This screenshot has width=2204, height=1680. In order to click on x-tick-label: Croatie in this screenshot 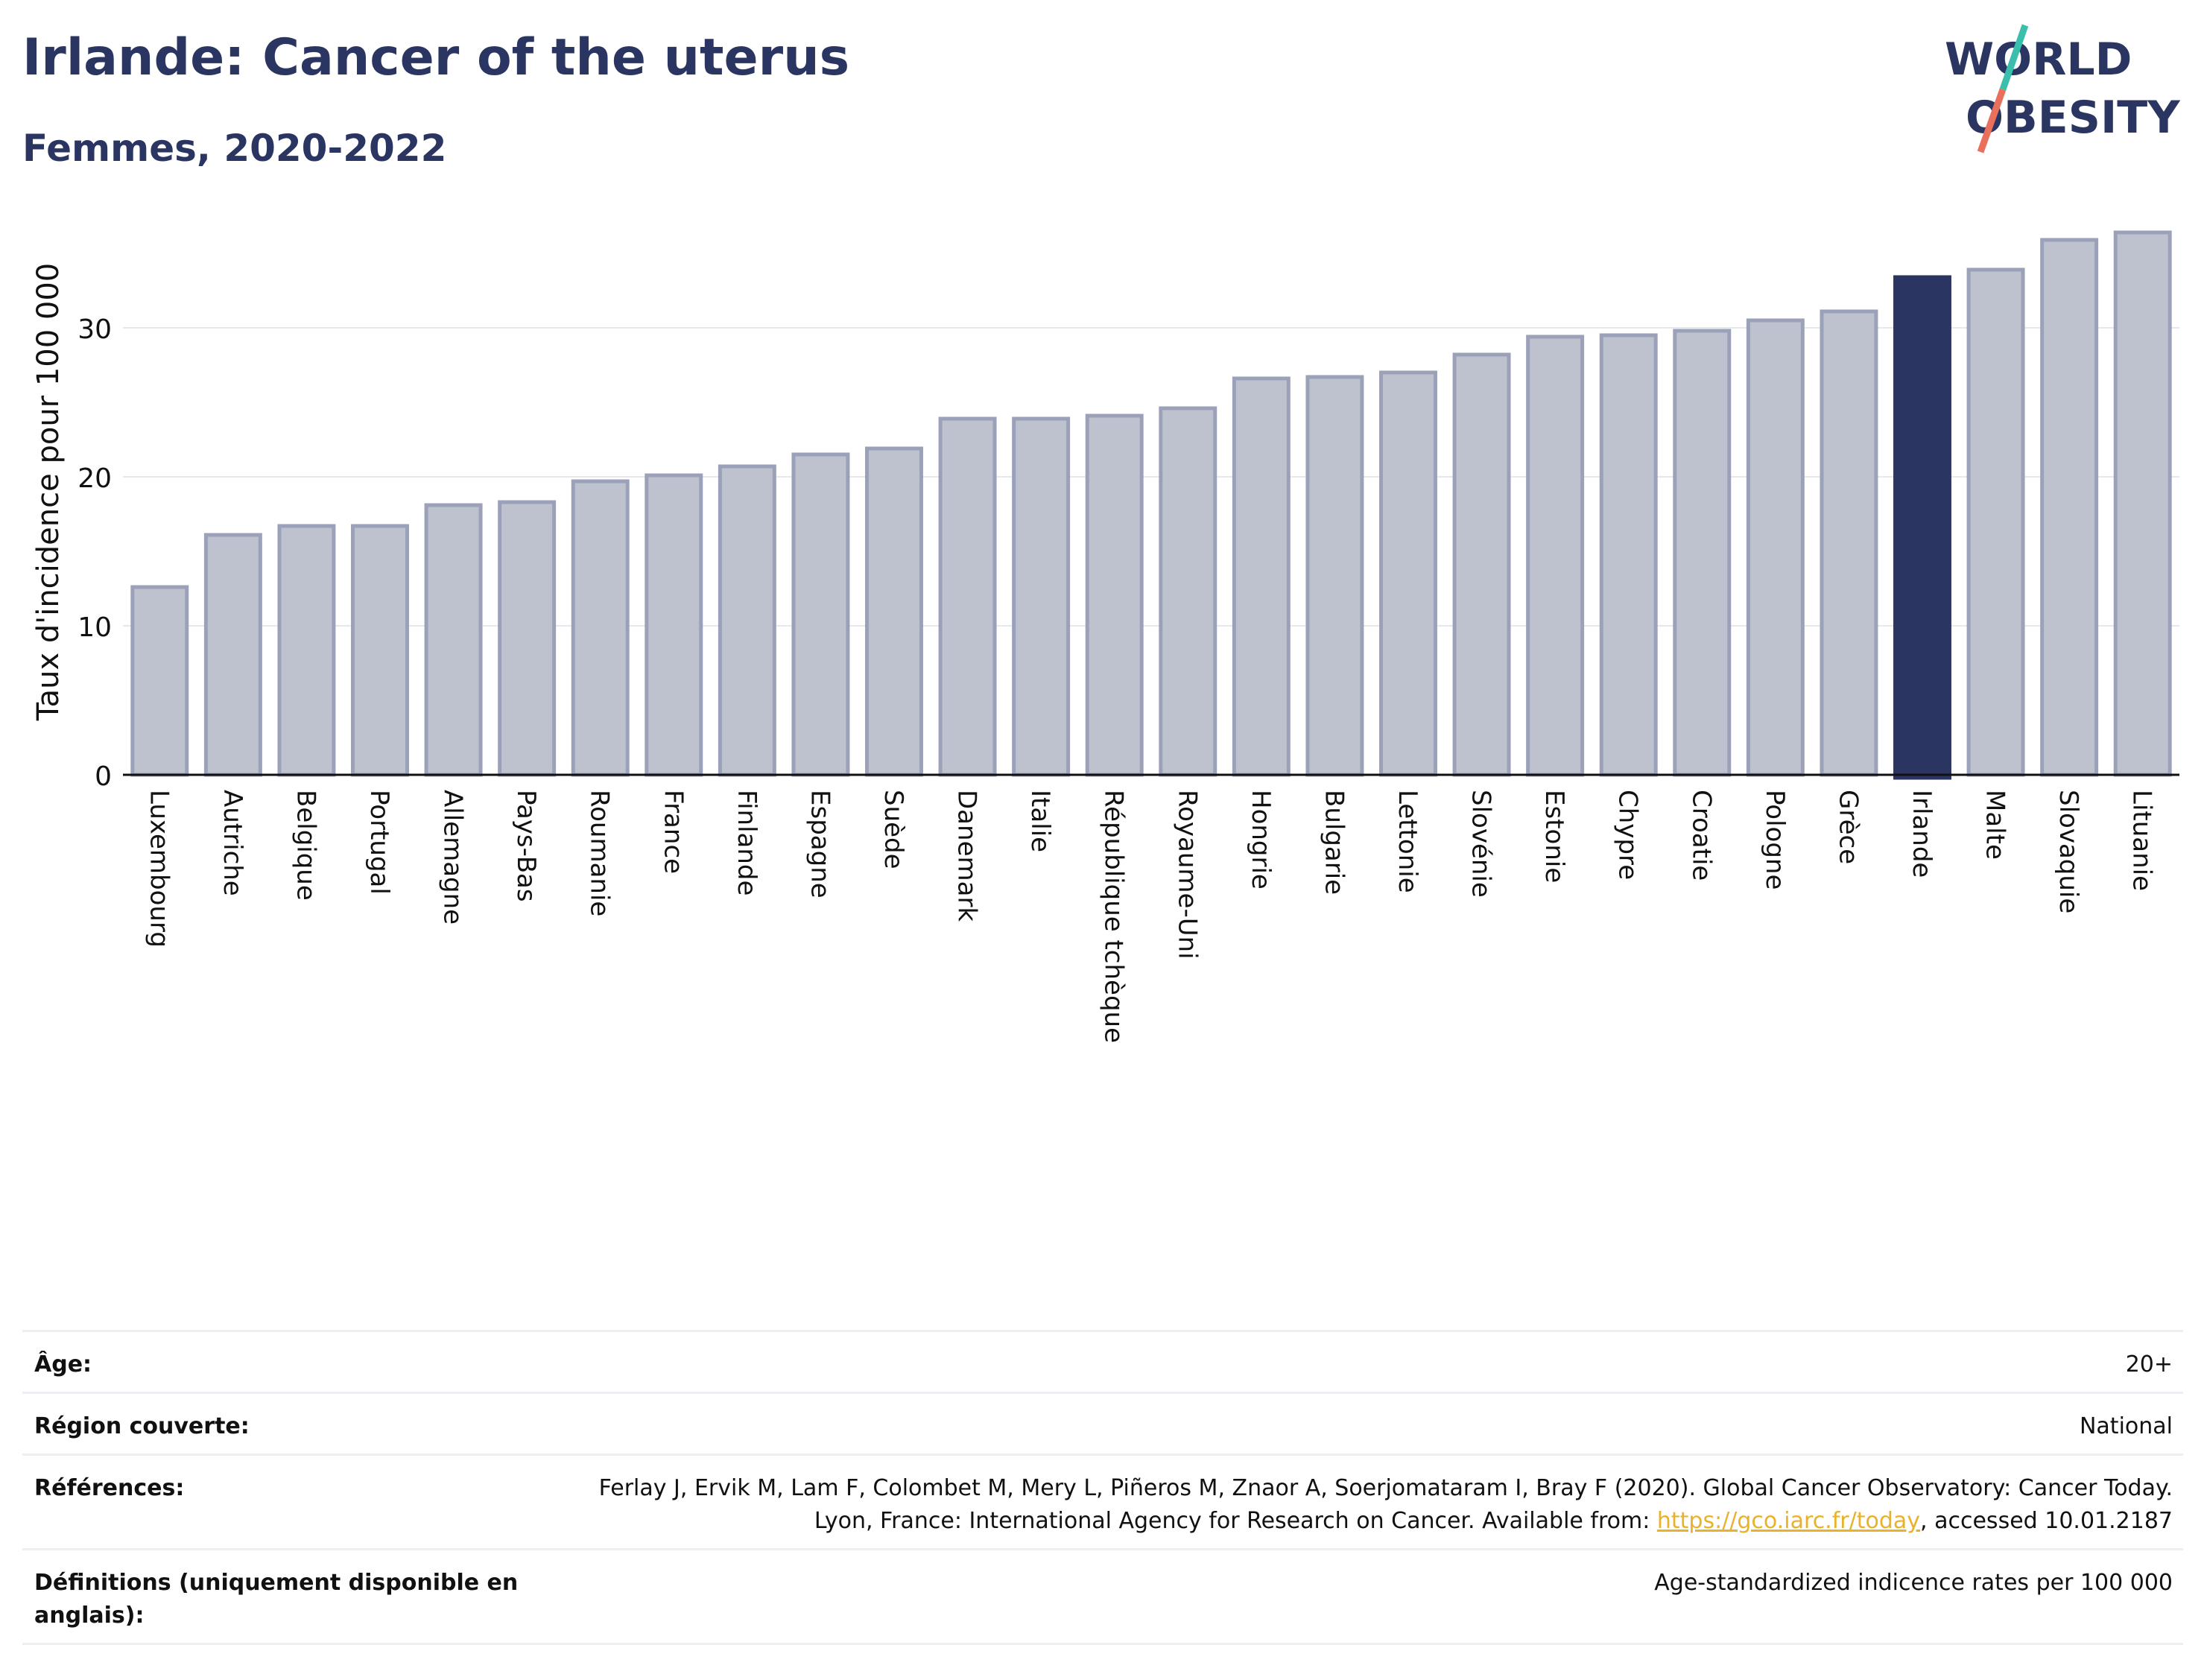, I will do `click(1701, 835)`.